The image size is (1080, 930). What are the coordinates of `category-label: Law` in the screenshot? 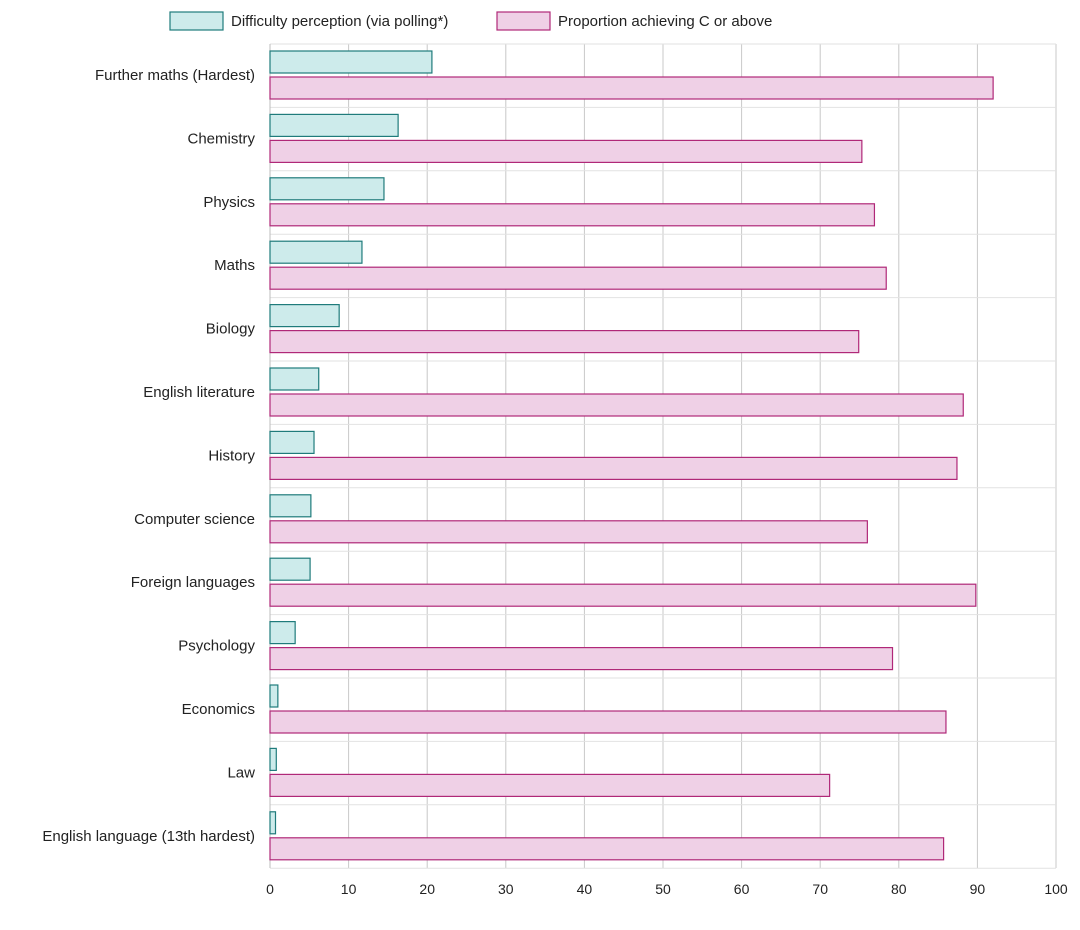 It's located at (241, 772).